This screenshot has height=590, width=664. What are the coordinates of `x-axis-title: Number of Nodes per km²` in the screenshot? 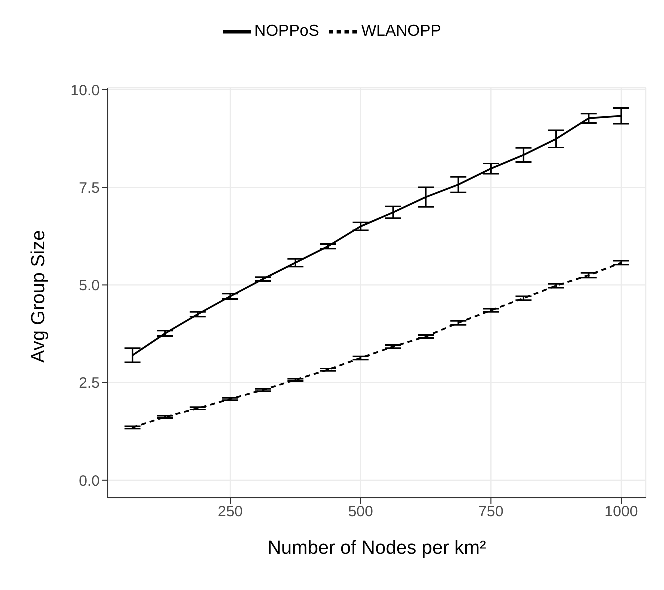 It's located at (377, 548).